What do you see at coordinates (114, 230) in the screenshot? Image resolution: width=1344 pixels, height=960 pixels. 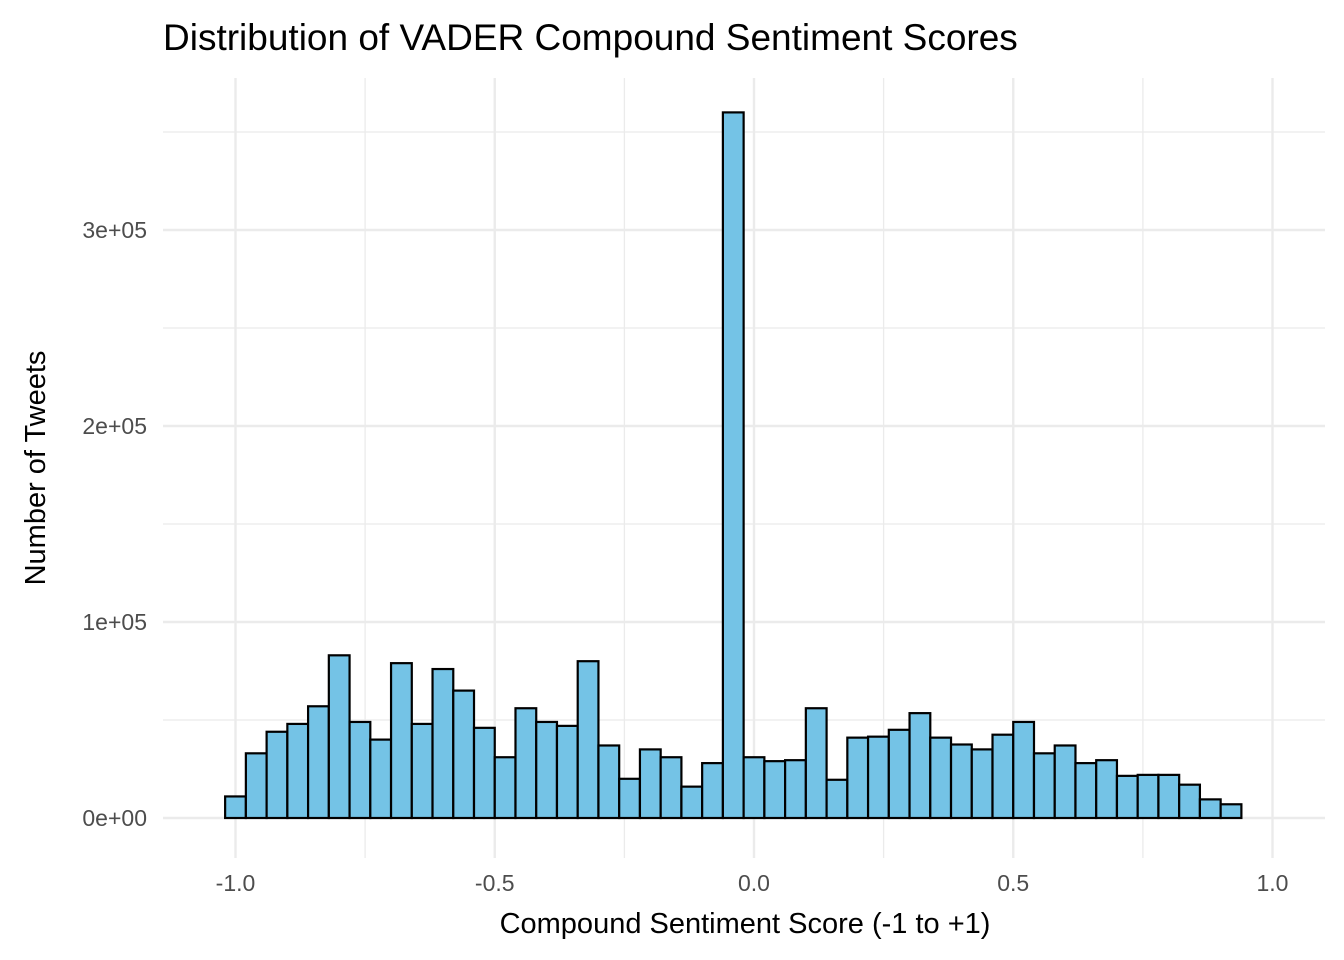 I see `y-tick-label: 3e+05` at bounding box center [114, 230].